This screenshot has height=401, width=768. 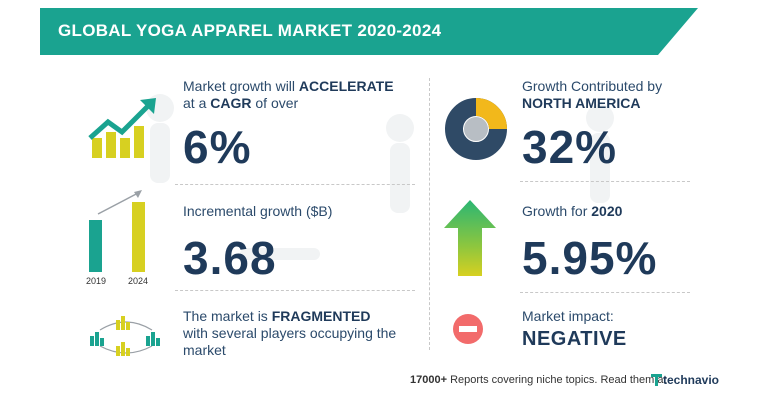 I want to click on yoy-text: Growth for 2020, so click(x=572, y=211).